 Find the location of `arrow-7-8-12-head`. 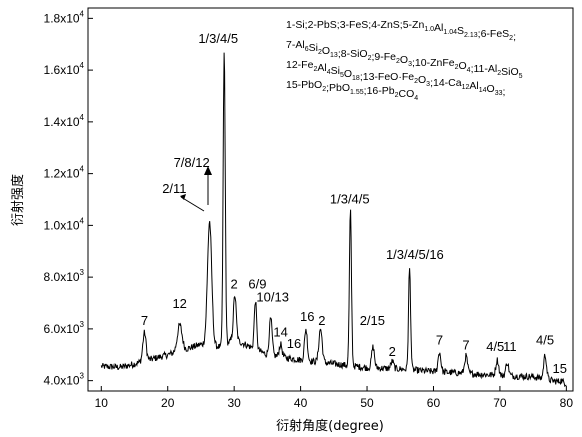

arrow-7-8-12-head is located at coordinates (208, 170).